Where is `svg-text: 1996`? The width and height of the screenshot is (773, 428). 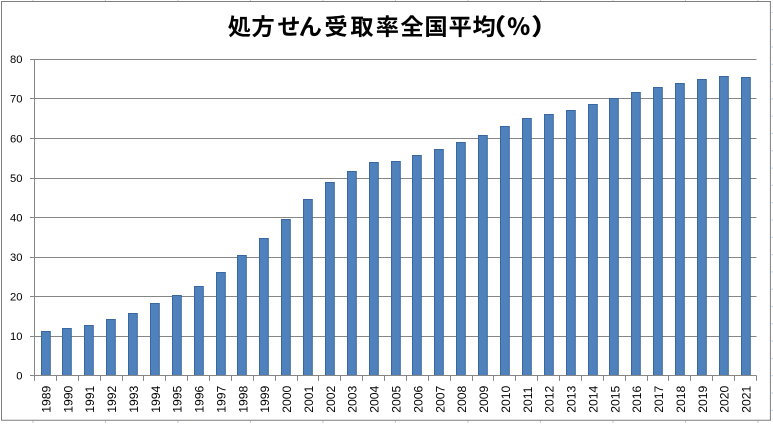
svg-text: 1996 is located at coordinates (200, 398).